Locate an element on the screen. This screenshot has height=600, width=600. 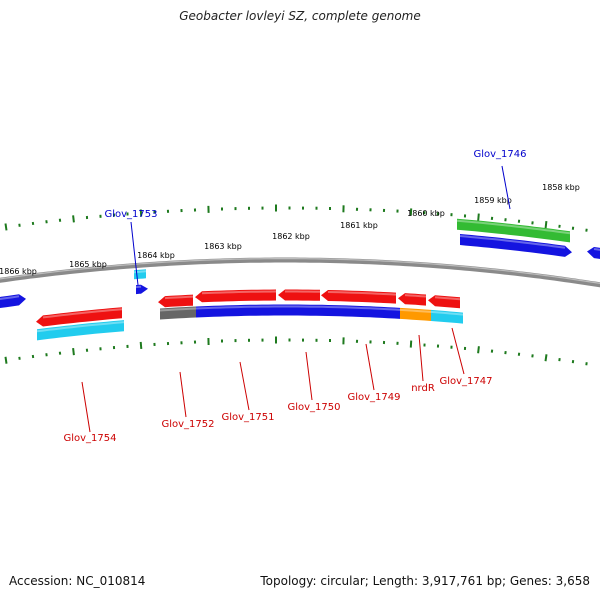
nrdr-red-shine is located at coordinates (415, 296).